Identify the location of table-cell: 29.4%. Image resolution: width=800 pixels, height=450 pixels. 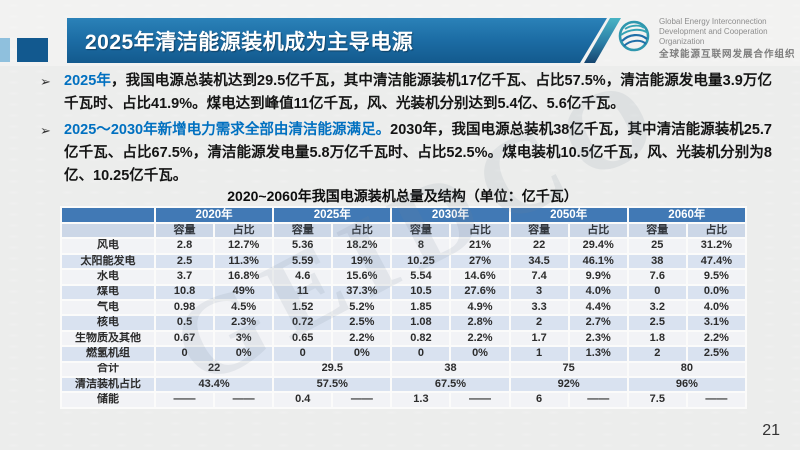
(598, 246).